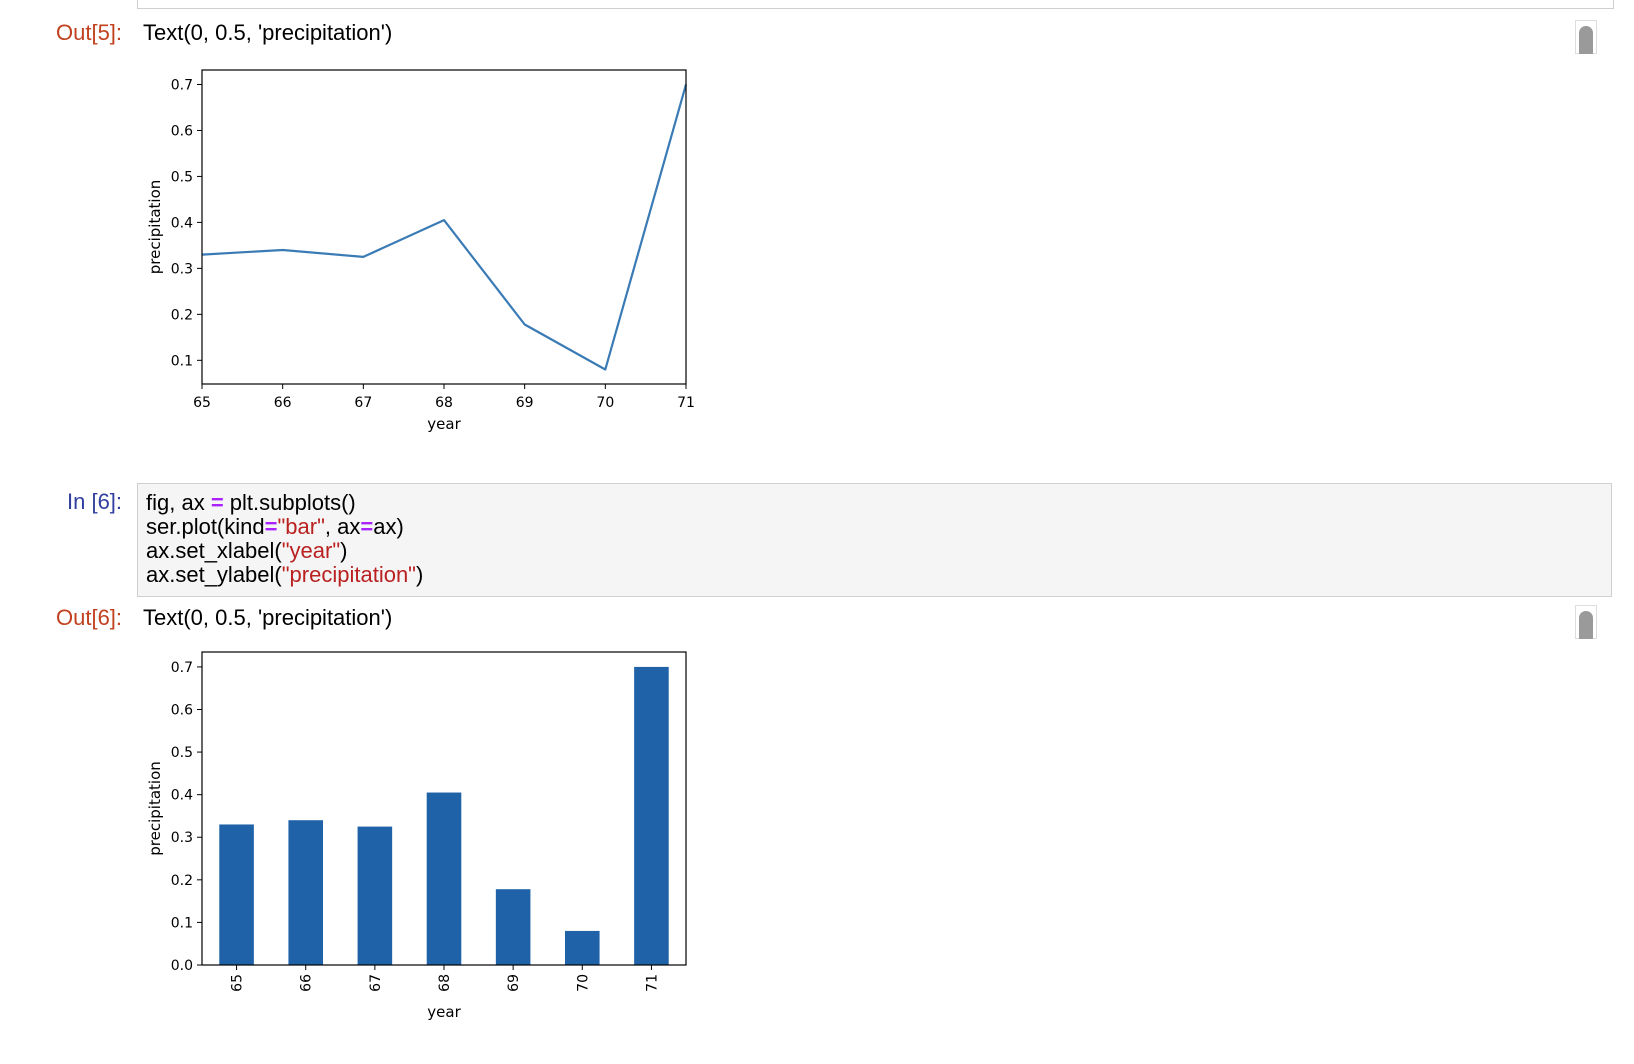 Image resolution: width=1634 pixels, height=1064 pixels. I want to click on output-text-6: Text(0, 0.5, 'precipitation'), so click(268, 617).